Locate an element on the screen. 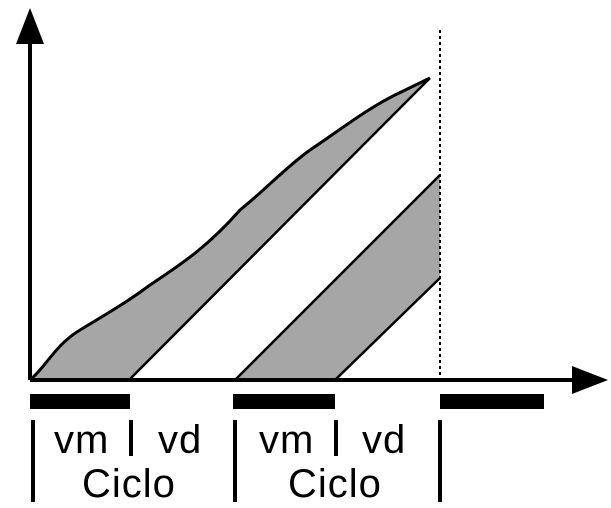 The height and width of the screenshot is (508, 611). y-axis-arrowhead is located at coordinates (30, 26).